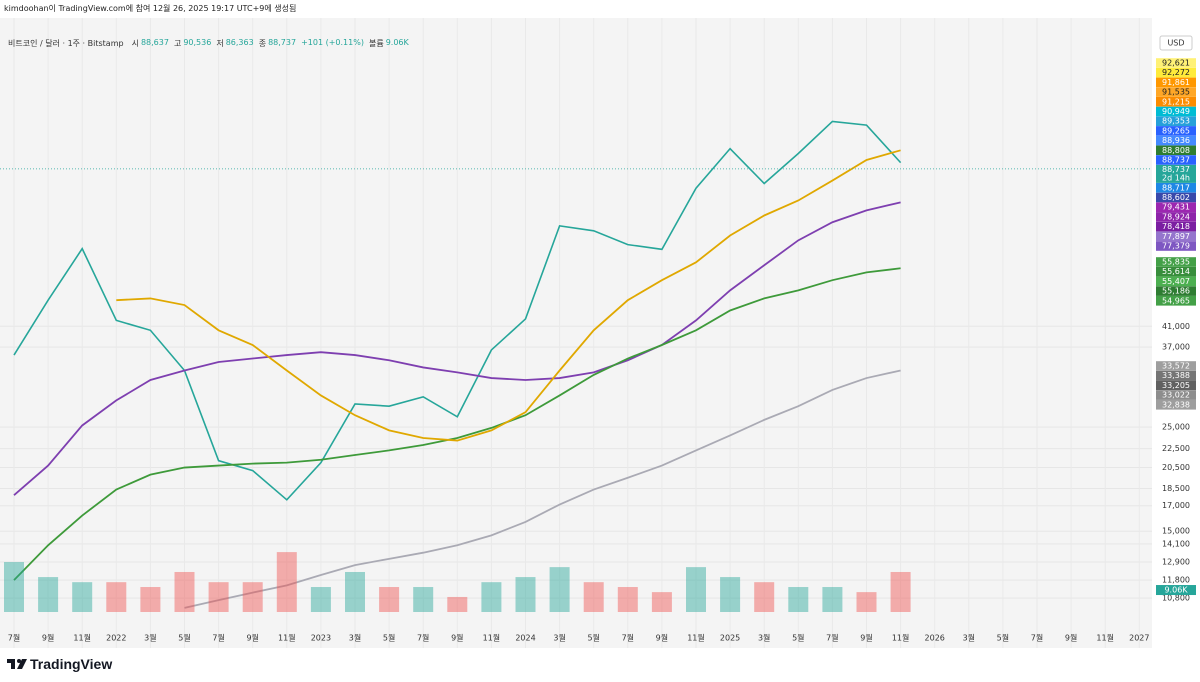  I want to click on x-tick-label: 2026, so click(935, 638).